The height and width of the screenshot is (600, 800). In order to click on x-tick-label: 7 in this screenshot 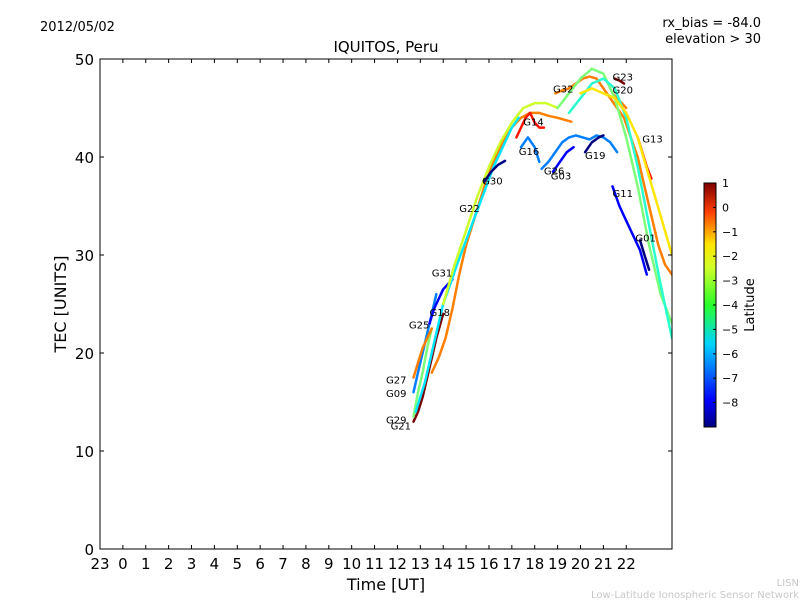, I will do `click(283, 564)`.